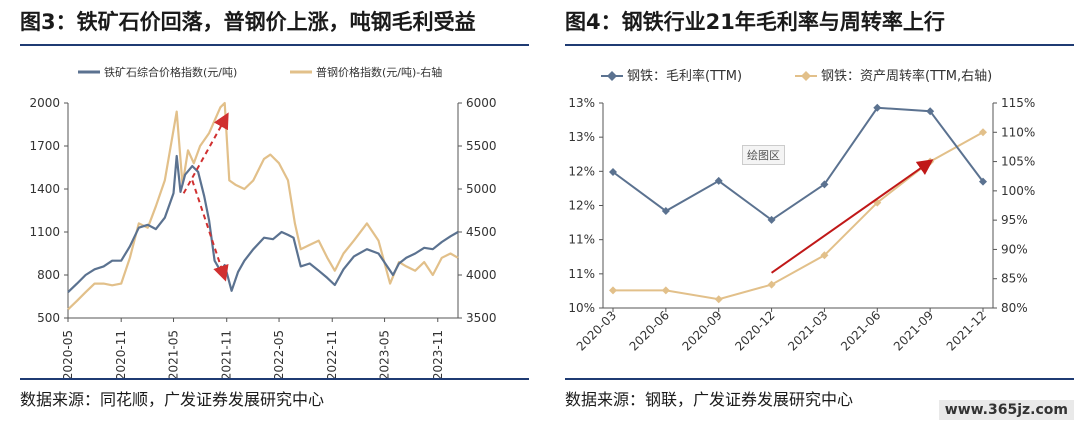 This screenshot has height=426, width=1080. Describe the element at coordinates (121, 354) in the screenshot. I see `x-tick-label: 2020-11` at that location.